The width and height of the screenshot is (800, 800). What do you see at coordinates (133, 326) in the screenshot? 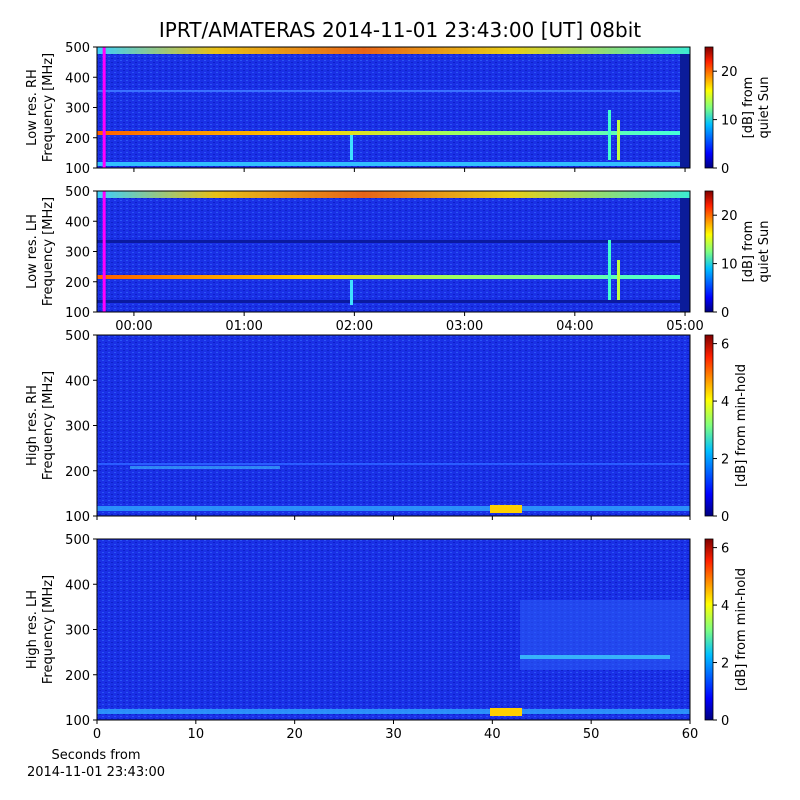
I see `x-tick-label: 00:00` at bounding box center [133, 326].